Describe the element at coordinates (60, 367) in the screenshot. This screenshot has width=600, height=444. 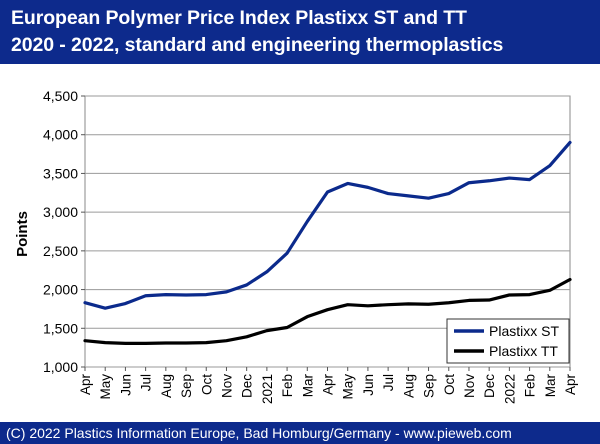
I see `y-tick-label: 1,000` at that location.